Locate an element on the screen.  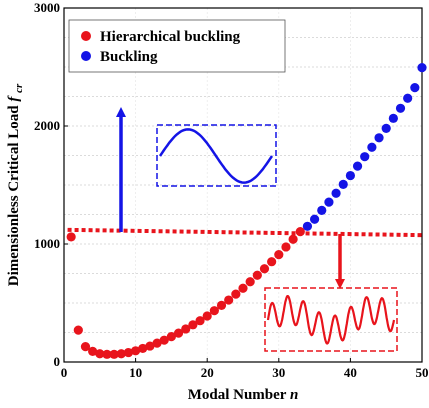
x-tick-label: 10 is located at coordinates (135, 372).